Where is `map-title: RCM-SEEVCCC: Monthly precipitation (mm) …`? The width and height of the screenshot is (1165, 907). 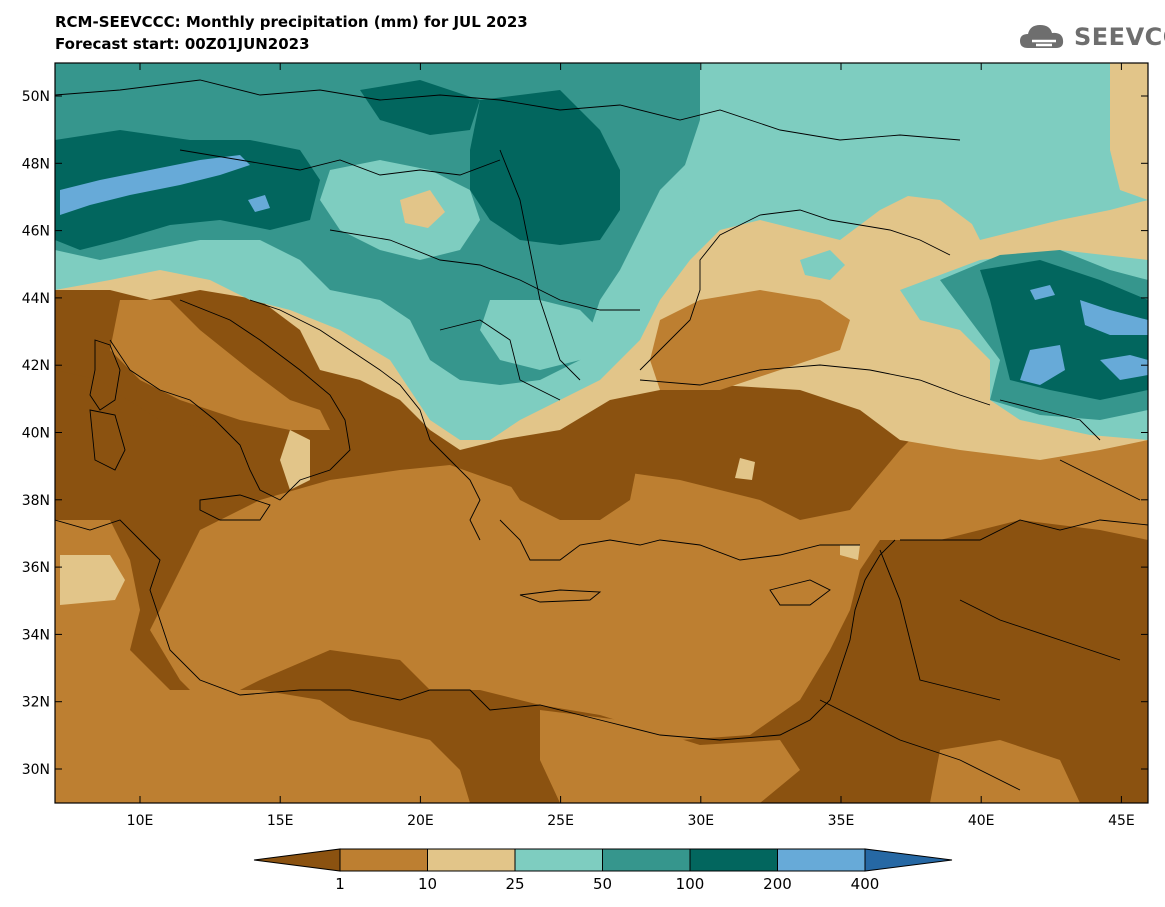 map-title: RCM-SEEVCCC: Monthly precipitation (mm) … is located at coordinates (291, 22).